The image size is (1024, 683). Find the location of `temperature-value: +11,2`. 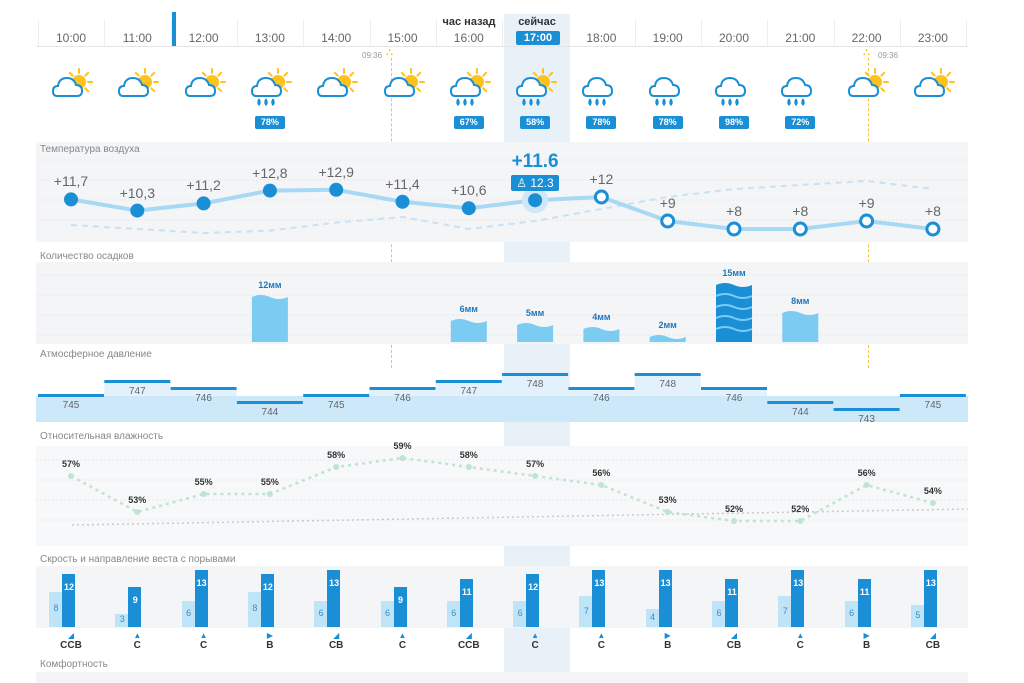

temperature-value: +11,2 is located at coordinates (203, 185).